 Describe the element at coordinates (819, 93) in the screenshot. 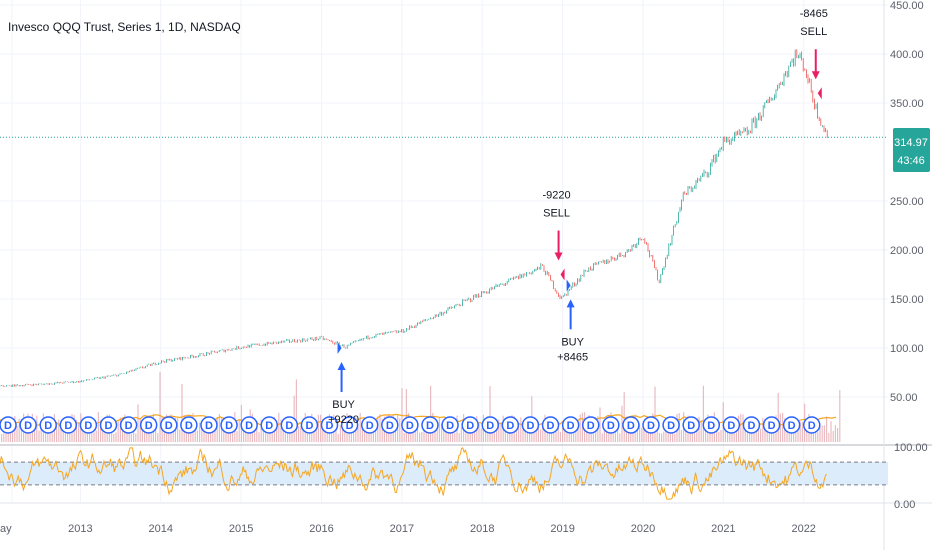

I see `sell-flag-icon` at that location.